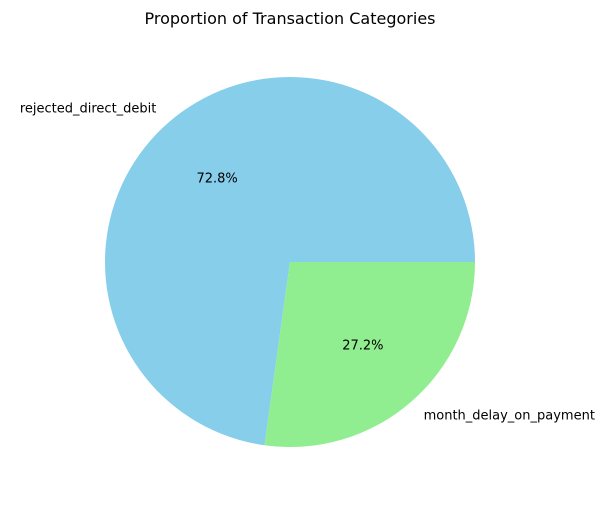 The height and width of the screenshot is (508, 616). I want to click on chart-title: Proportion of Transaction Categories, so click(289, 18).